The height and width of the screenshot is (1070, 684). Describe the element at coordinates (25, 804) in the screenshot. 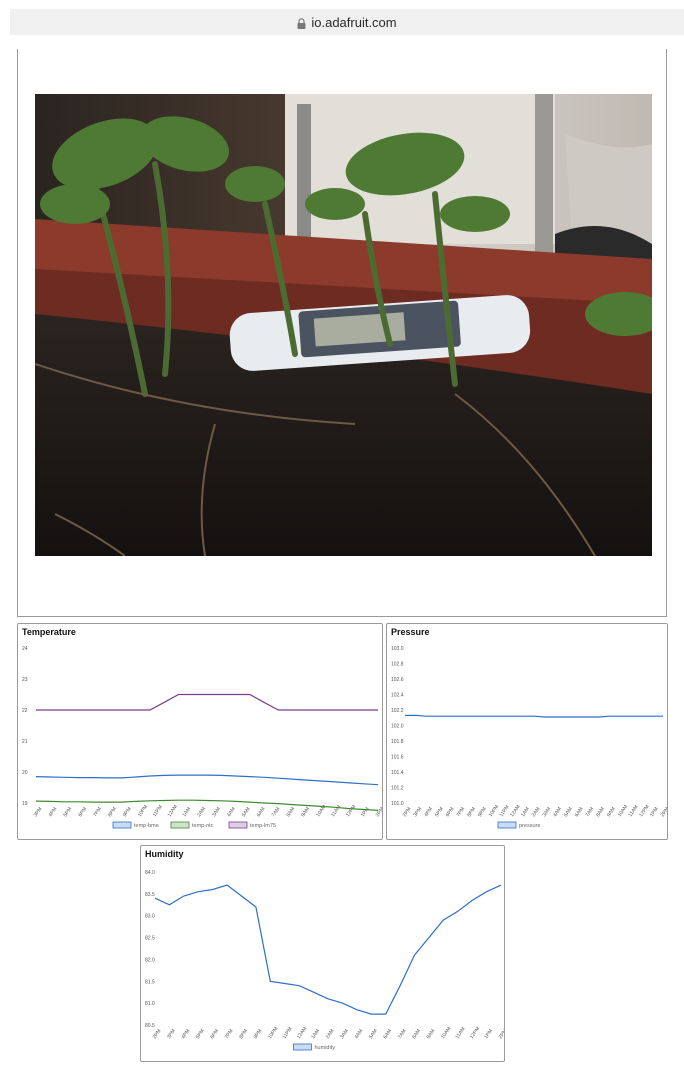

I see `y-tick-label: 19` at that location.